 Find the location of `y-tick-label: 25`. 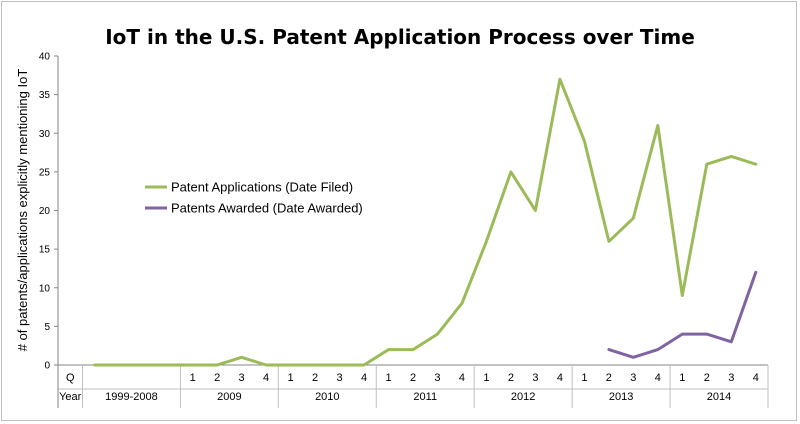

y-tick-label: 25 is located at coordinates (45, 172).